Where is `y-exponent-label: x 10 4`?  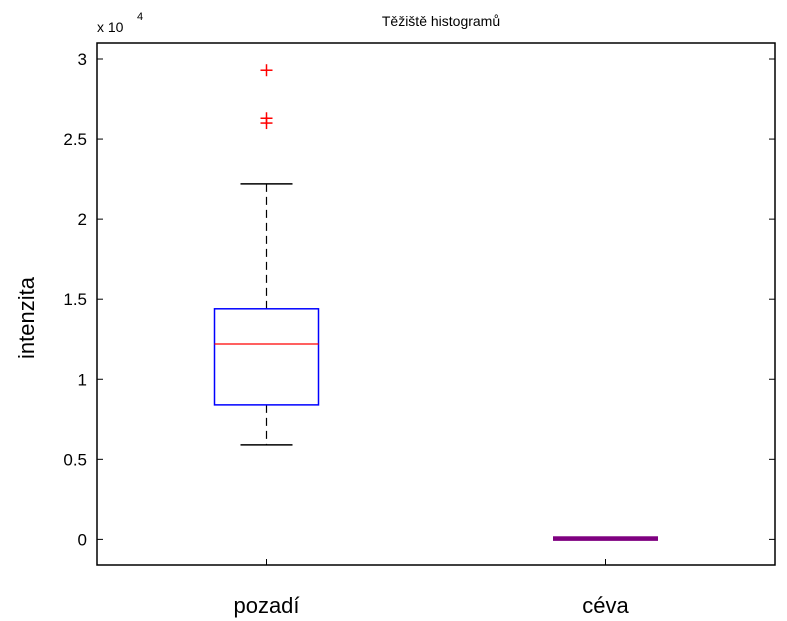
y-exponent-label: x 10 4 is located at coordinates (120, 23).